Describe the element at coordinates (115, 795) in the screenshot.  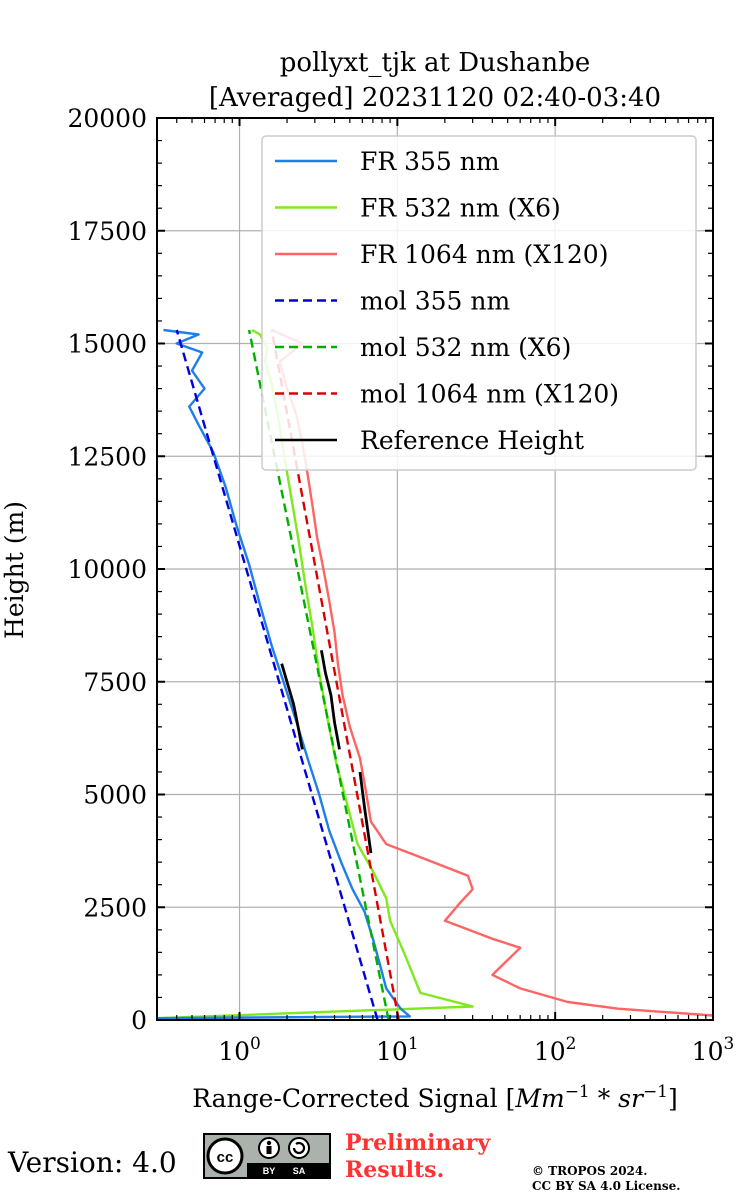
I see `y-tick-label: 5000` at that location.